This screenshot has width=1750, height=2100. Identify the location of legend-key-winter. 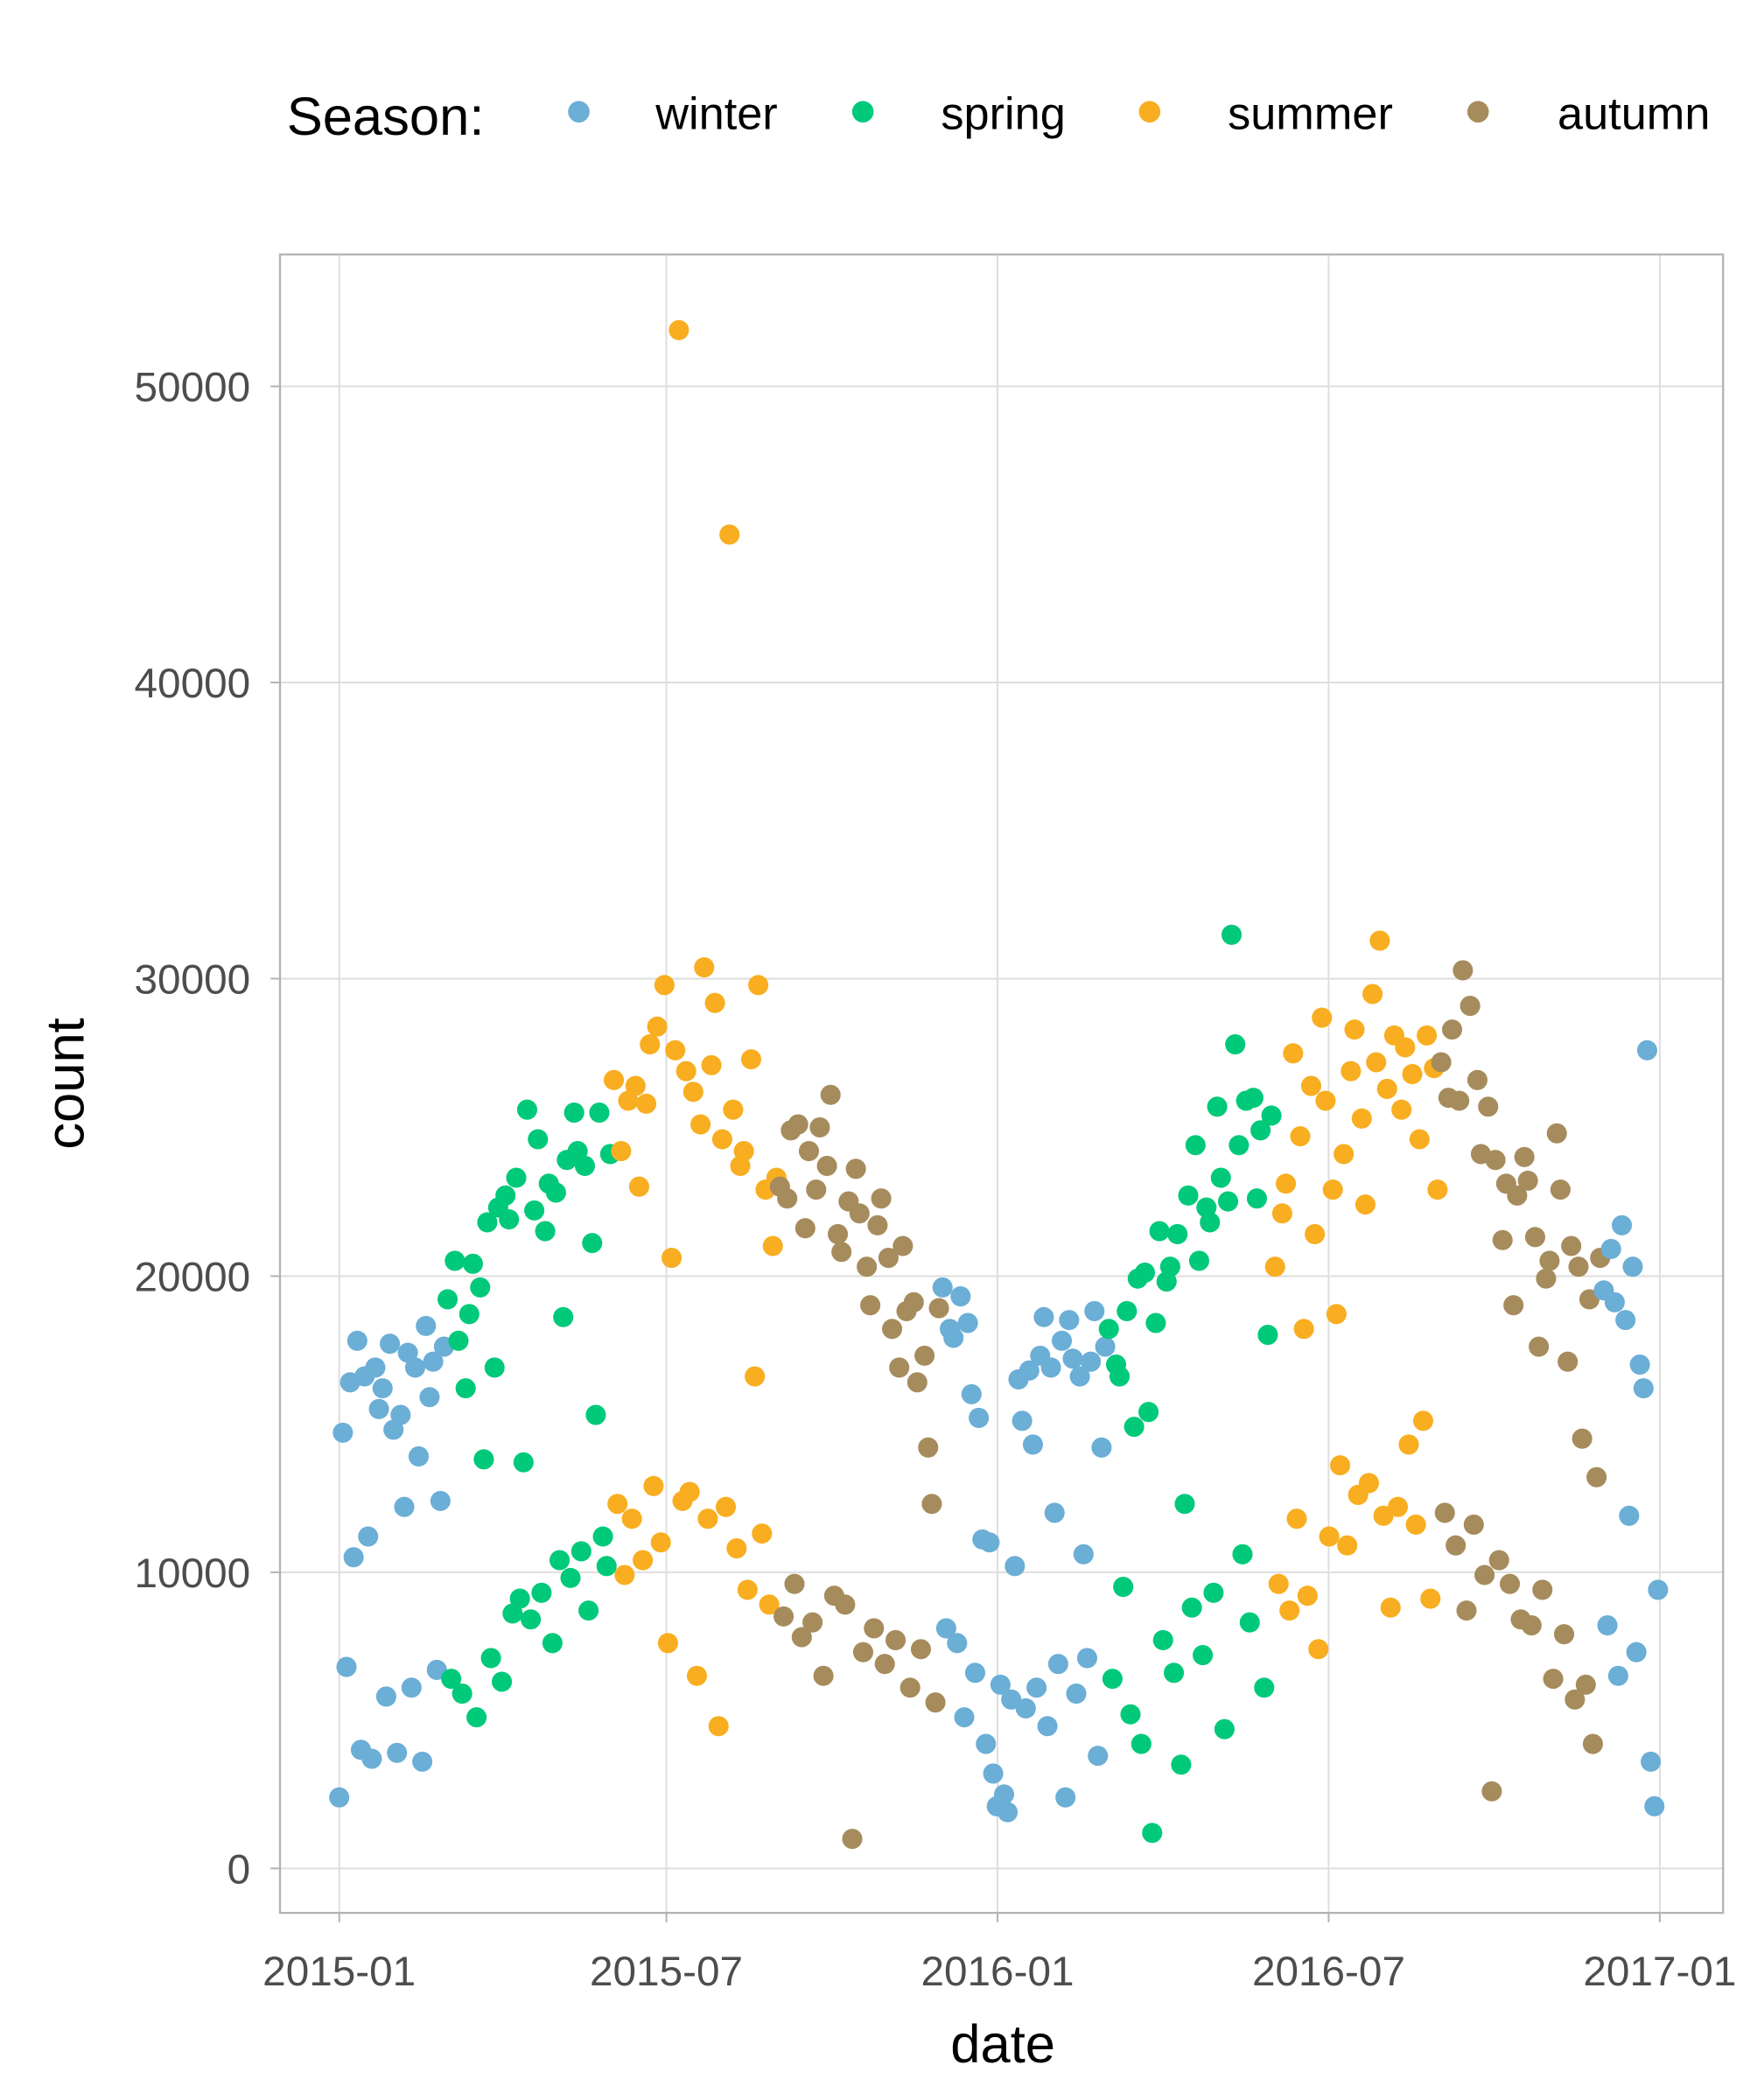
(579, 111).